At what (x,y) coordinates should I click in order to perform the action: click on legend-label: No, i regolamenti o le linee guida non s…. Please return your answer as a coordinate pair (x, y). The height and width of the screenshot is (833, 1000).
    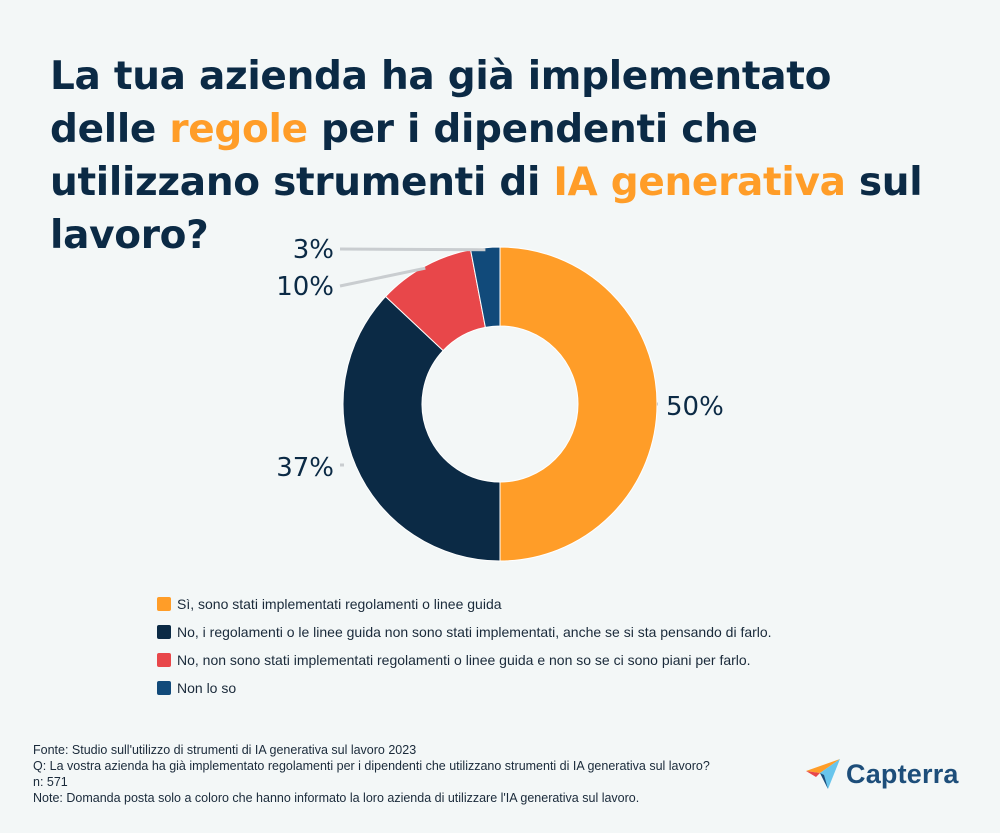
    Looking at the image, I should click on (474, 632).